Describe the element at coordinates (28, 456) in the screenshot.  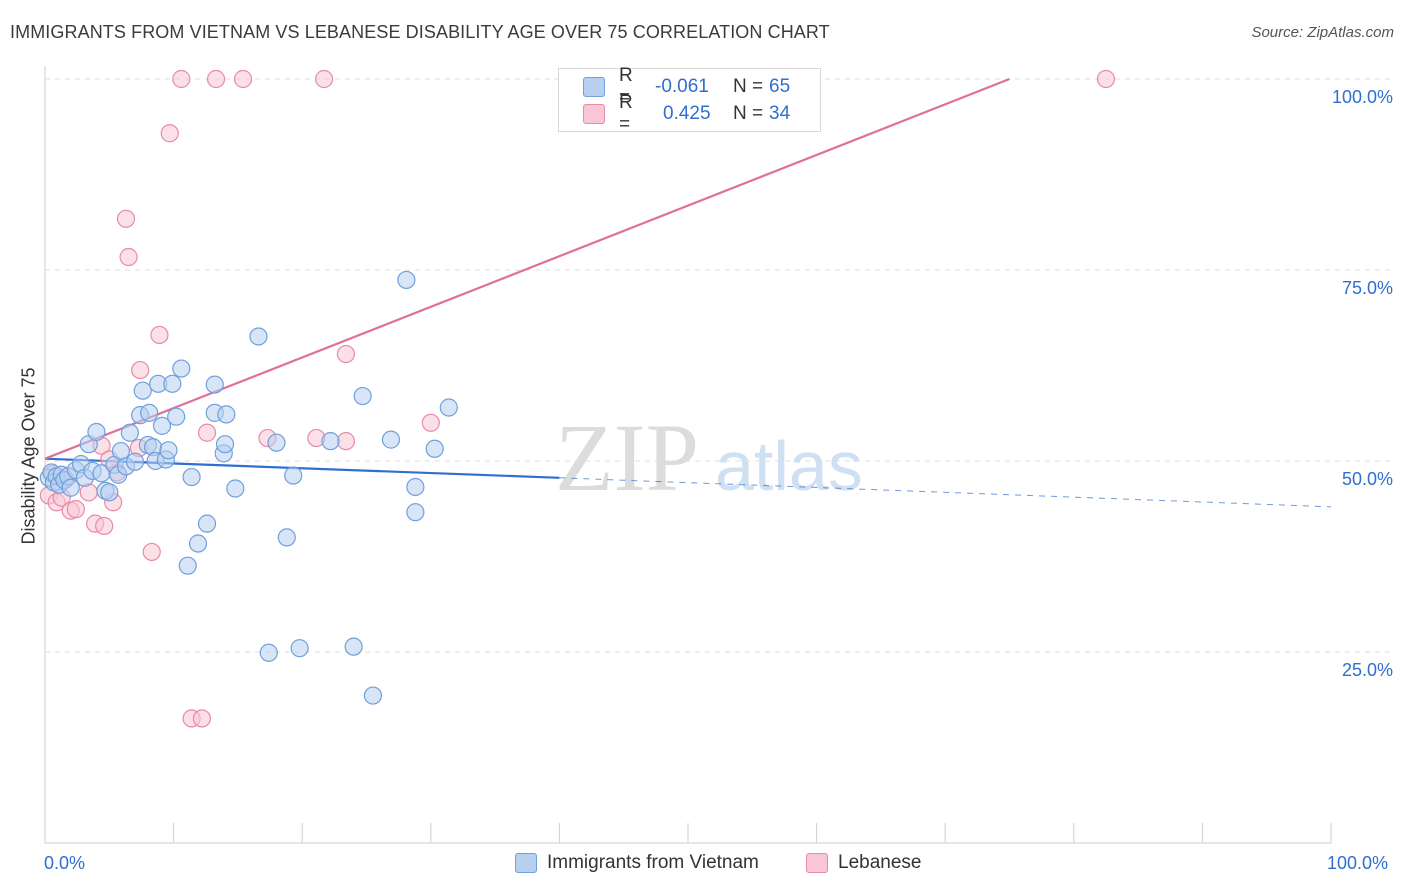
I see `y-axis-title: Disability Age Over 75` at that location.